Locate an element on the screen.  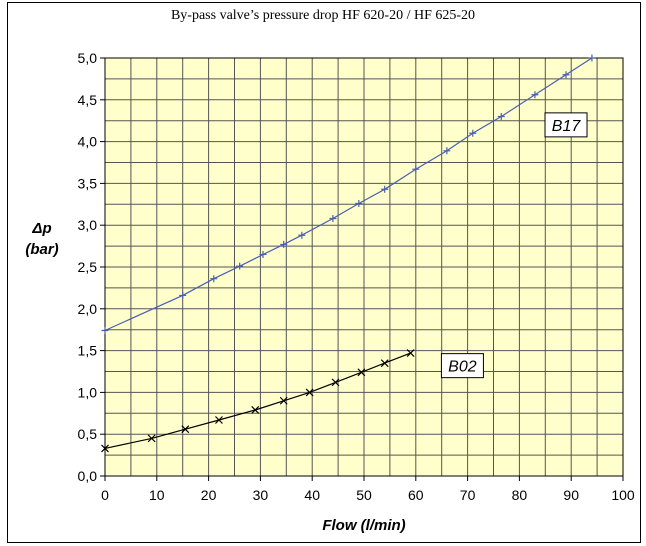
x-tick-label: 30 is located at coordinates (261, 495).